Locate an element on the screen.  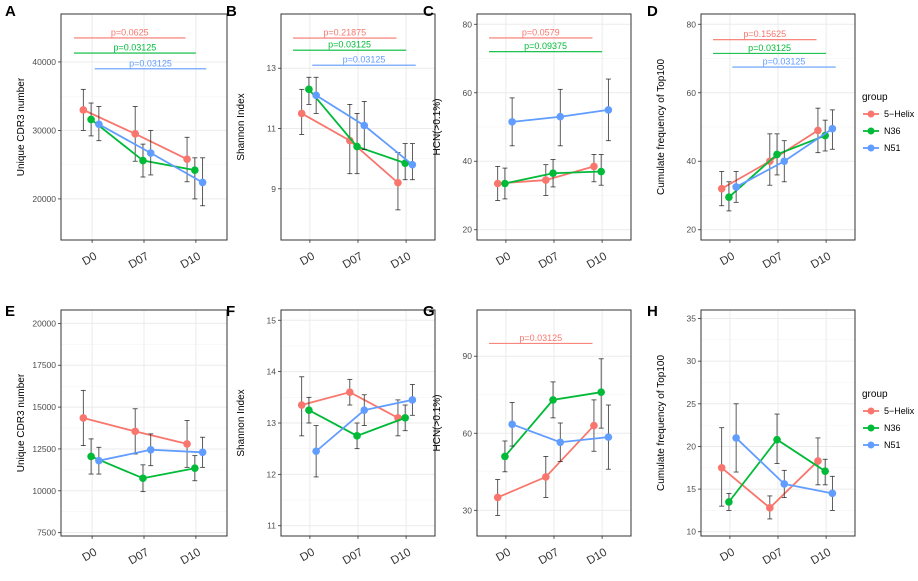
legend-title: group is located at coordinates (875, 97).